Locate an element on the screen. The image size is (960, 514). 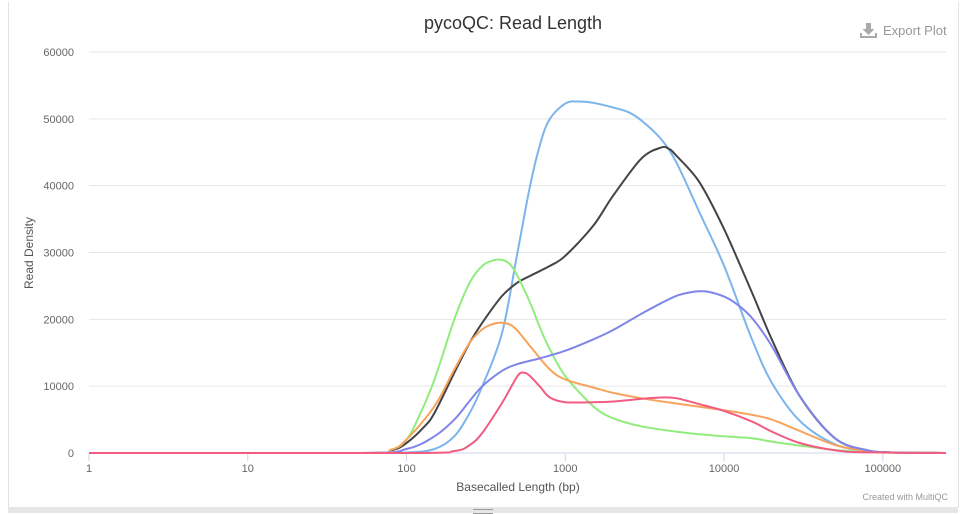
export-plot-button: Export Plot is located at coordinates (903, 30).